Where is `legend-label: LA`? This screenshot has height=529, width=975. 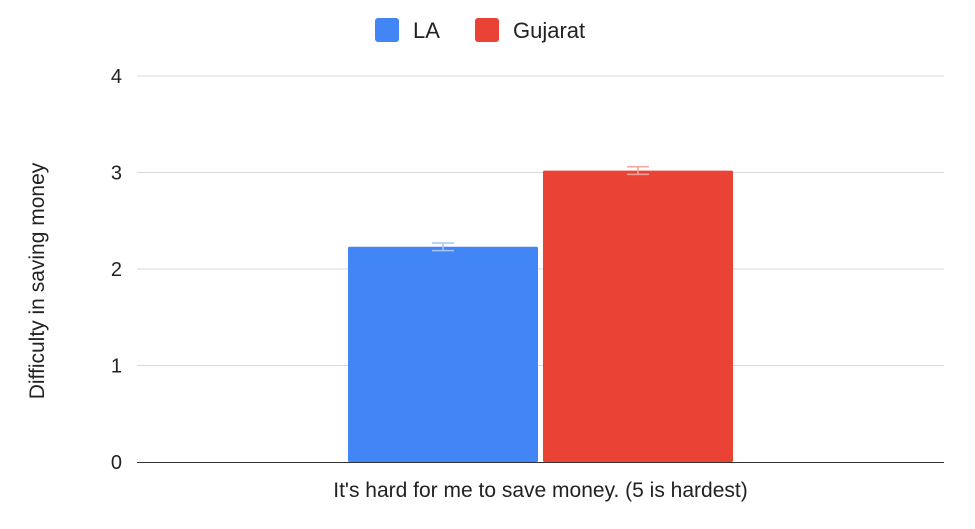
legend-label: LA is located at coordinates (426, 30).